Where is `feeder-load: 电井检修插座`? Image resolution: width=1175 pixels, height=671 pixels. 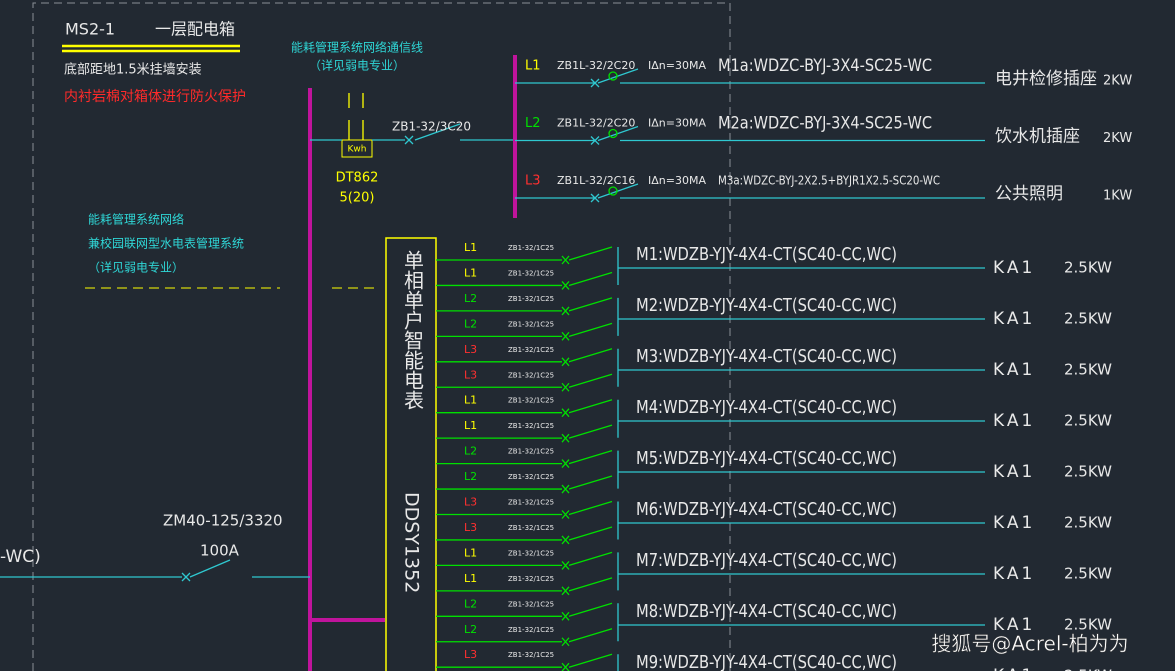 feeder-load: 电井检修插座 is located at coordinates (1046, 79).